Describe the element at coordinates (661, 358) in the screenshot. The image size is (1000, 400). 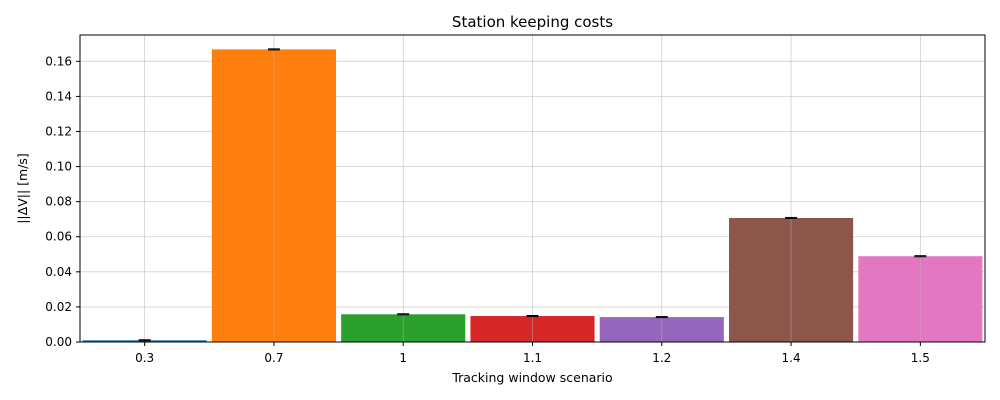
I see `x-tick-label: 1.2` at that location.